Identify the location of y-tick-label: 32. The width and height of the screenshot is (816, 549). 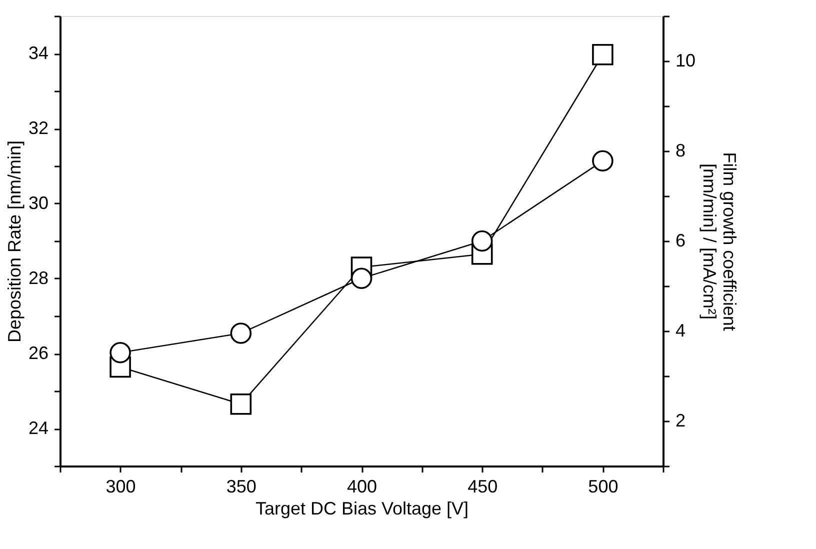
(38, 128).